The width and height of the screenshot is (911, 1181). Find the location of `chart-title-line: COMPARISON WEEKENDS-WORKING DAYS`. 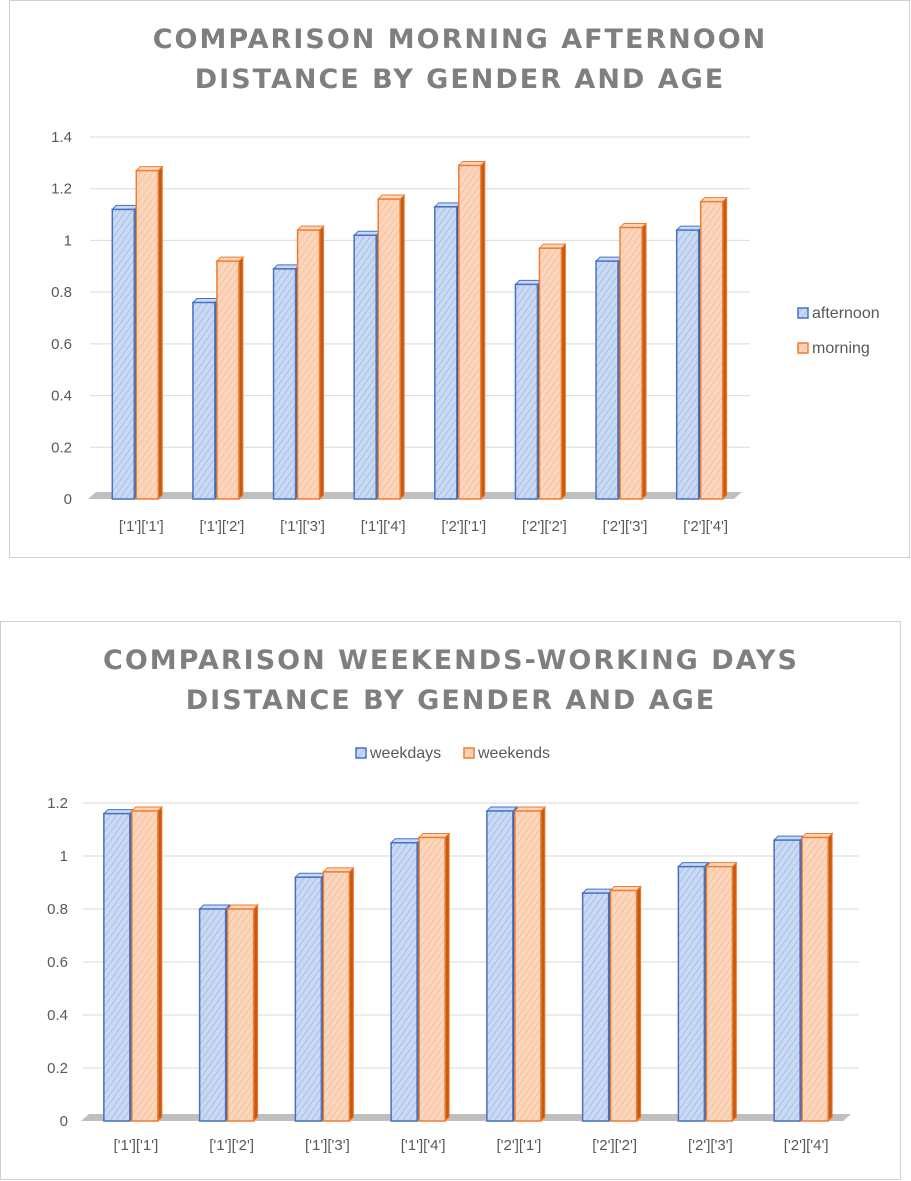

chart-title-line: COMPARISON WEEKENDS-WORKING DAYS is located at coordinates (451, 660).